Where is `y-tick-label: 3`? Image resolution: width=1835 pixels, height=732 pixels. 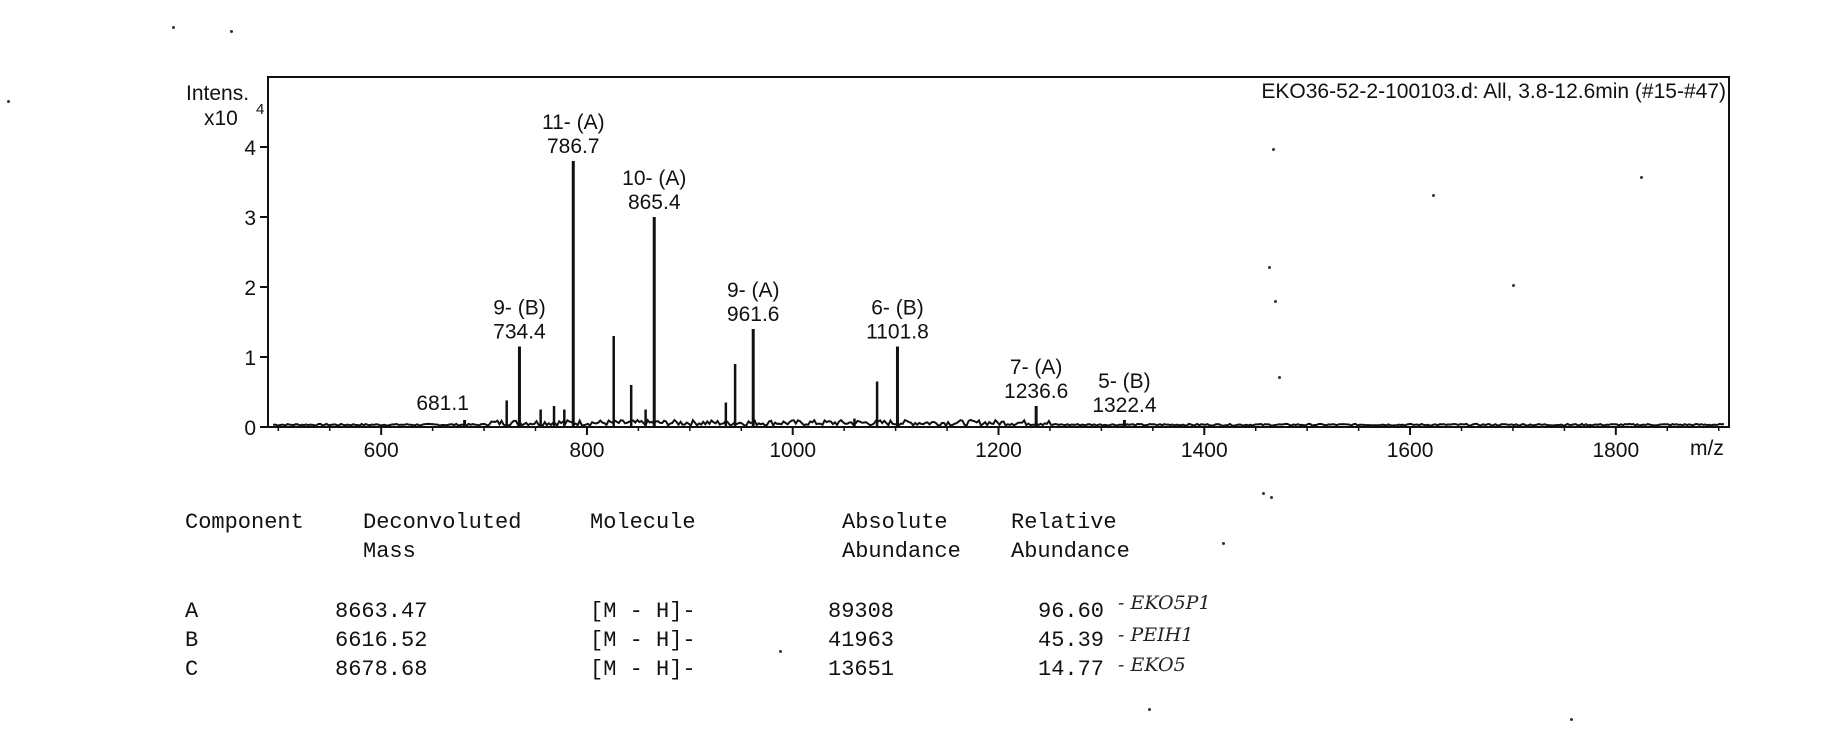
y-tick-label: 3 is located at coordinates (250, 218).